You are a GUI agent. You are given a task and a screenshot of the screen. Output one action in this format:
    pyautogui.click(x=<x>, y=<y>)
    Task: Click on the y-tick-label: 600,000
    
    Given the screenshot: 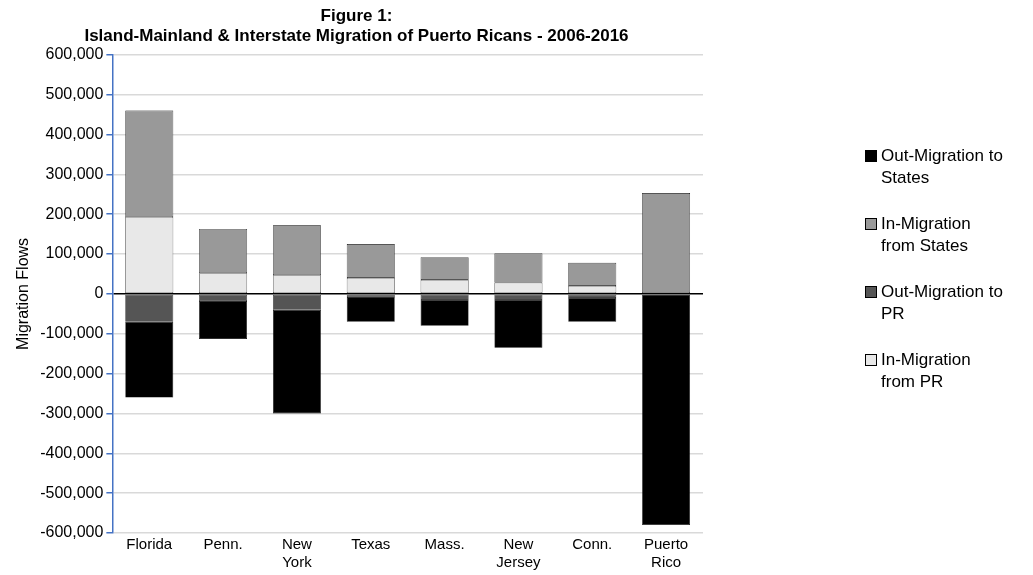 What is the action you would take?
    pyautogui.click(x=74, y=54)
    